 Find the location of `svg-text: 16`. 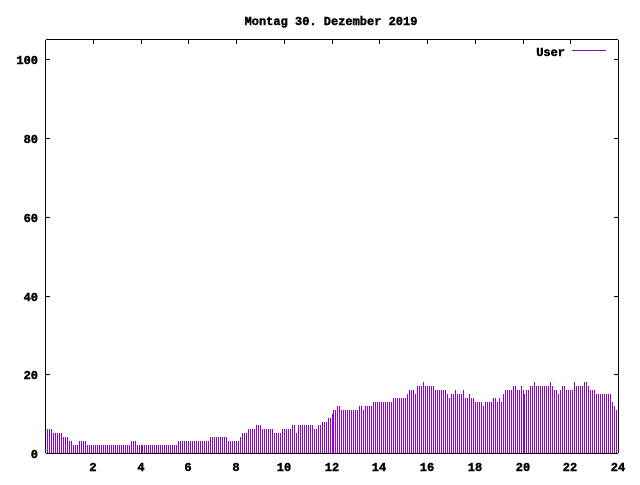

svg-text: 16 is located at coordinates (427, 468).